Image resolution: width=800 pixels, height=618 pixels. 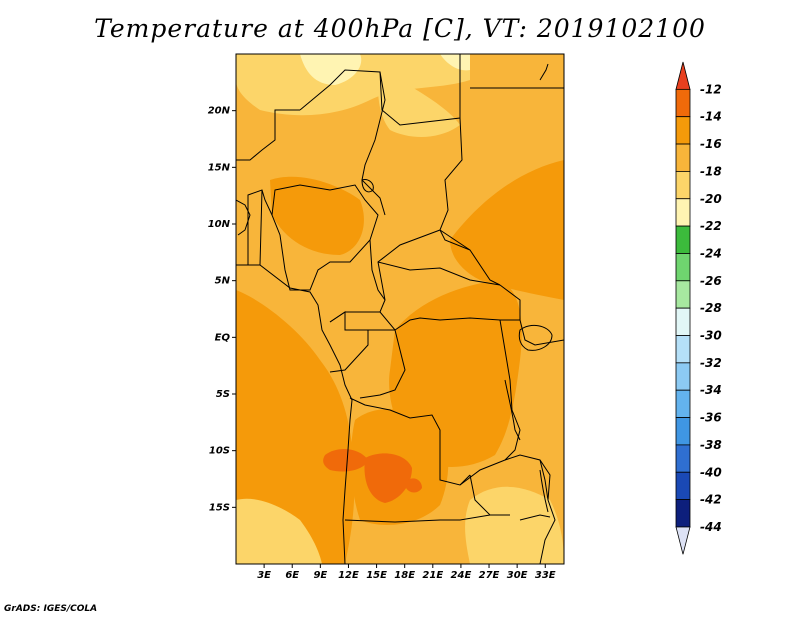 What do you see at coordinates (512, 410) in the screenshot?
I see `lake-tanganyika` at bounding box center [512, 410].